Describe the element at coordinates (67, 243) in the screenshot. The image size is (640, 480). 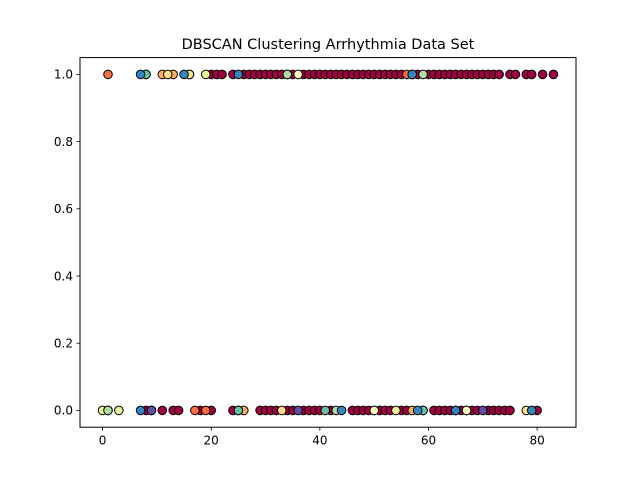
I see `y-axis: 0.0 0.2 0.4 0.6 0.8 1.0` at that location.